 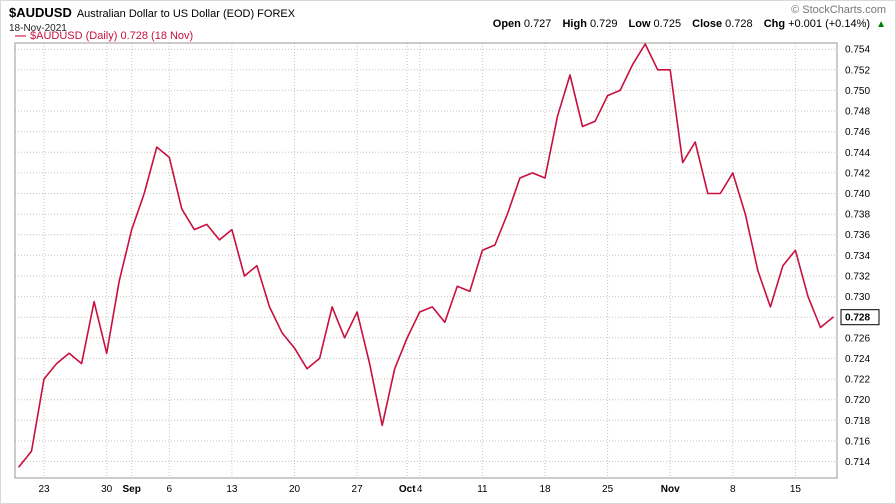 I want to click on copyright-text: © StockCharts.com, so click(x=838, y=10).